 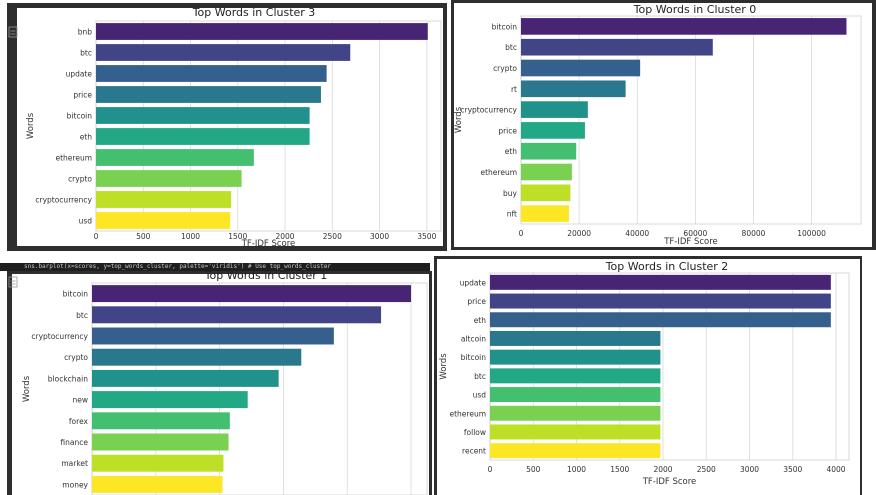 What do you see at coordinates (74, 463) in the screenshot?
I see `category-label: market` at bounding box center [74, 463].